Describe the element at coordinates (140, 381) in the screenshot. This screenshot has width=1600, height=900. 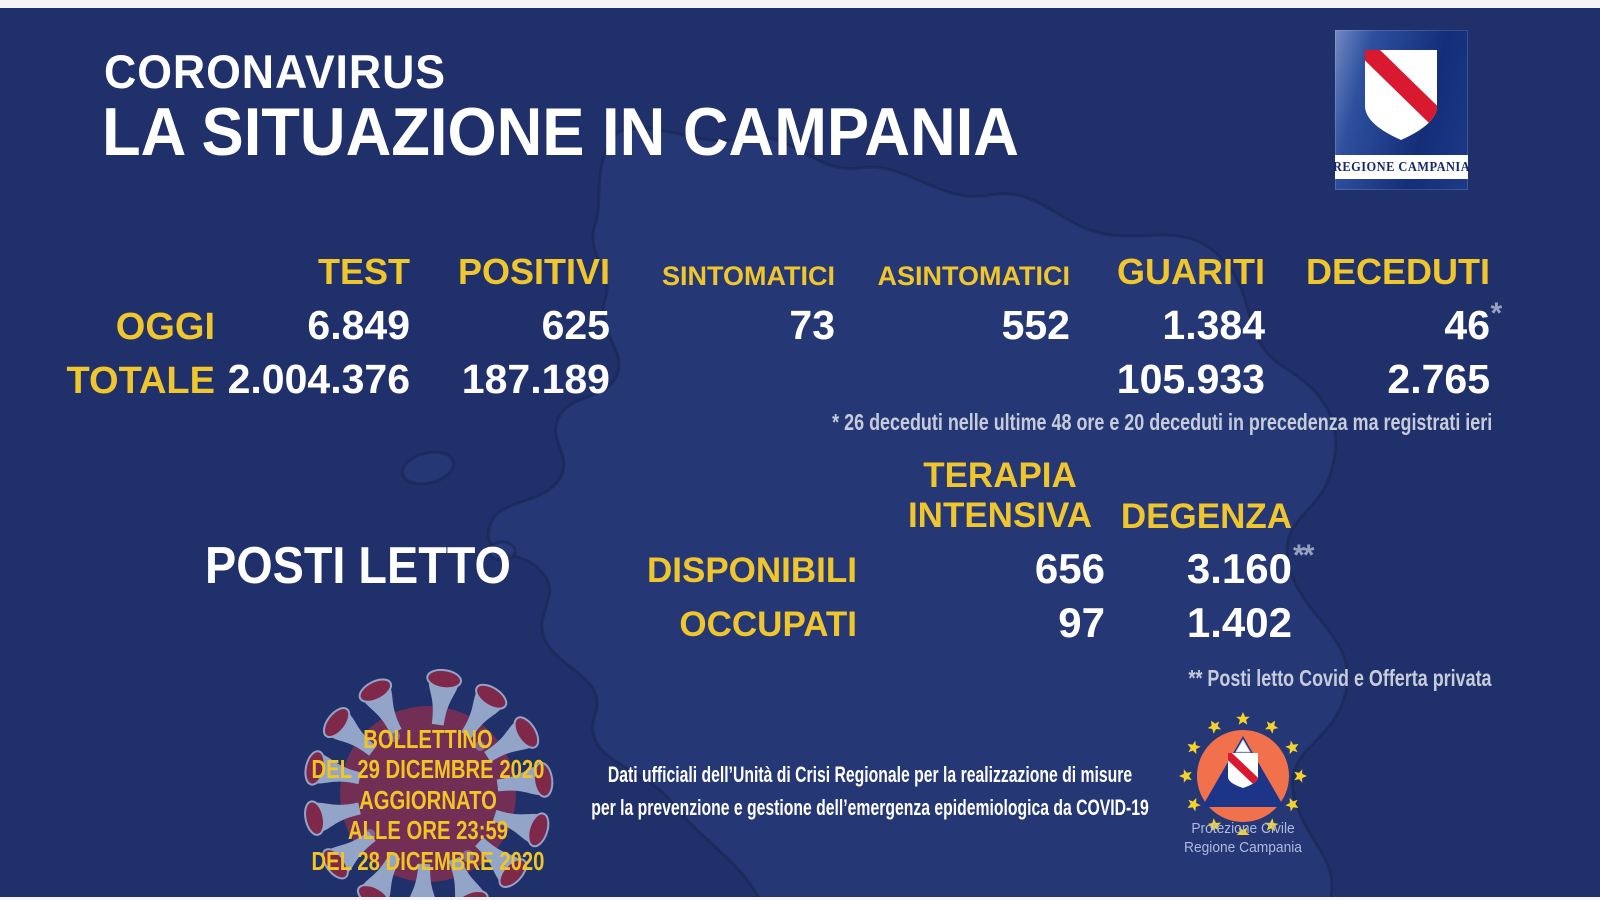
I see `row-label-totale: TOTALE` at that location.